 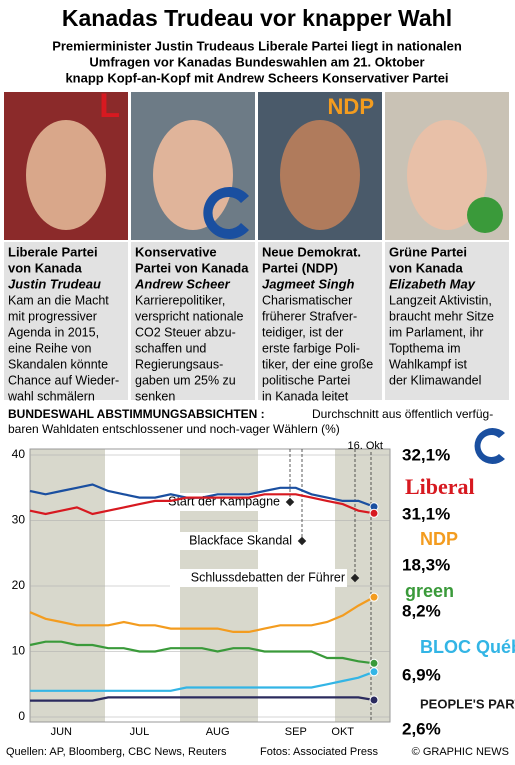 I want to click on party-name: Grüne Partei, so click(x=428, y=251).